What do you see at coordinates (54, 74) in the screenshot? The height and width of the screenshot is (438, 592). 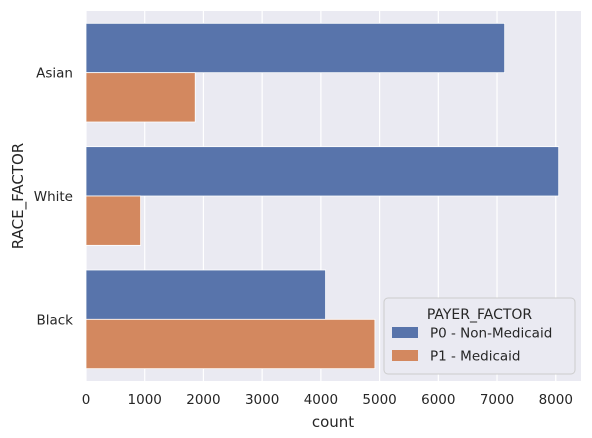 I see `y-tick-asian: Asian` at bounding box center [54, 74].